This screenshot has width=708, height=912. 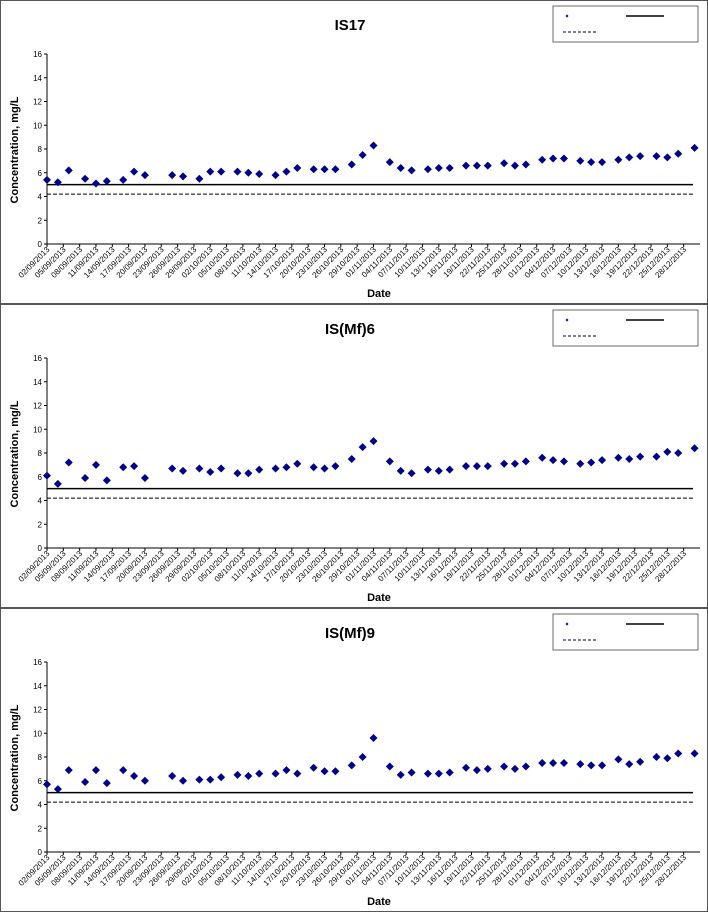 What do you see at coordinates (350, 329) in the screenshot?
I see `chart-title: IS(Mf)6` at bounding box center [350, 329].